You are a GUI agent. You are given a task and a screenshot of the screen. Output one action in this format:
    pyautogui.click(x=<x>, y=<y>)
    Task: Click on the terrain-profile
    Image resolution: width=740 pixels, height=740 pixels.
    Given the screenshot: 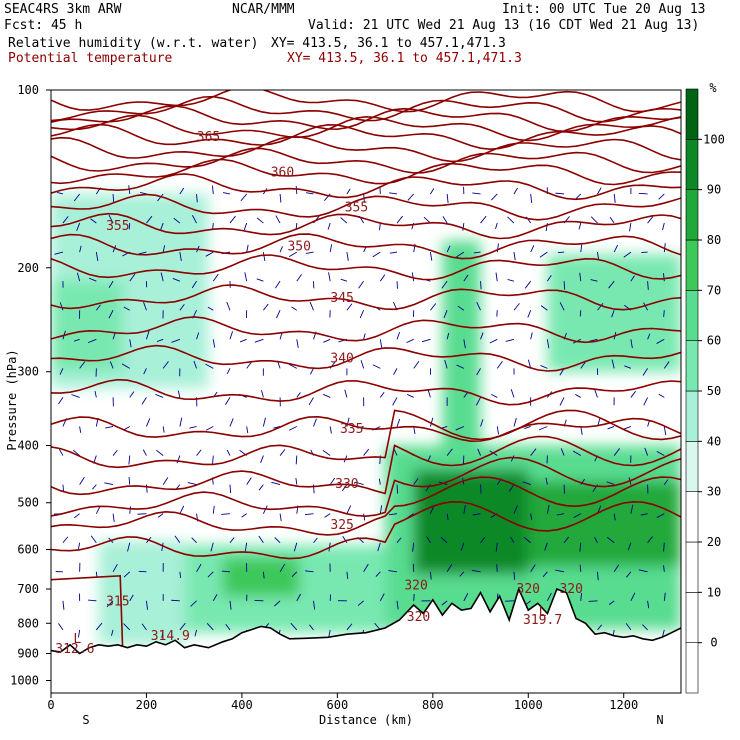 What is the action you would take?
    pyautogui.click(x=366, y=639)
    